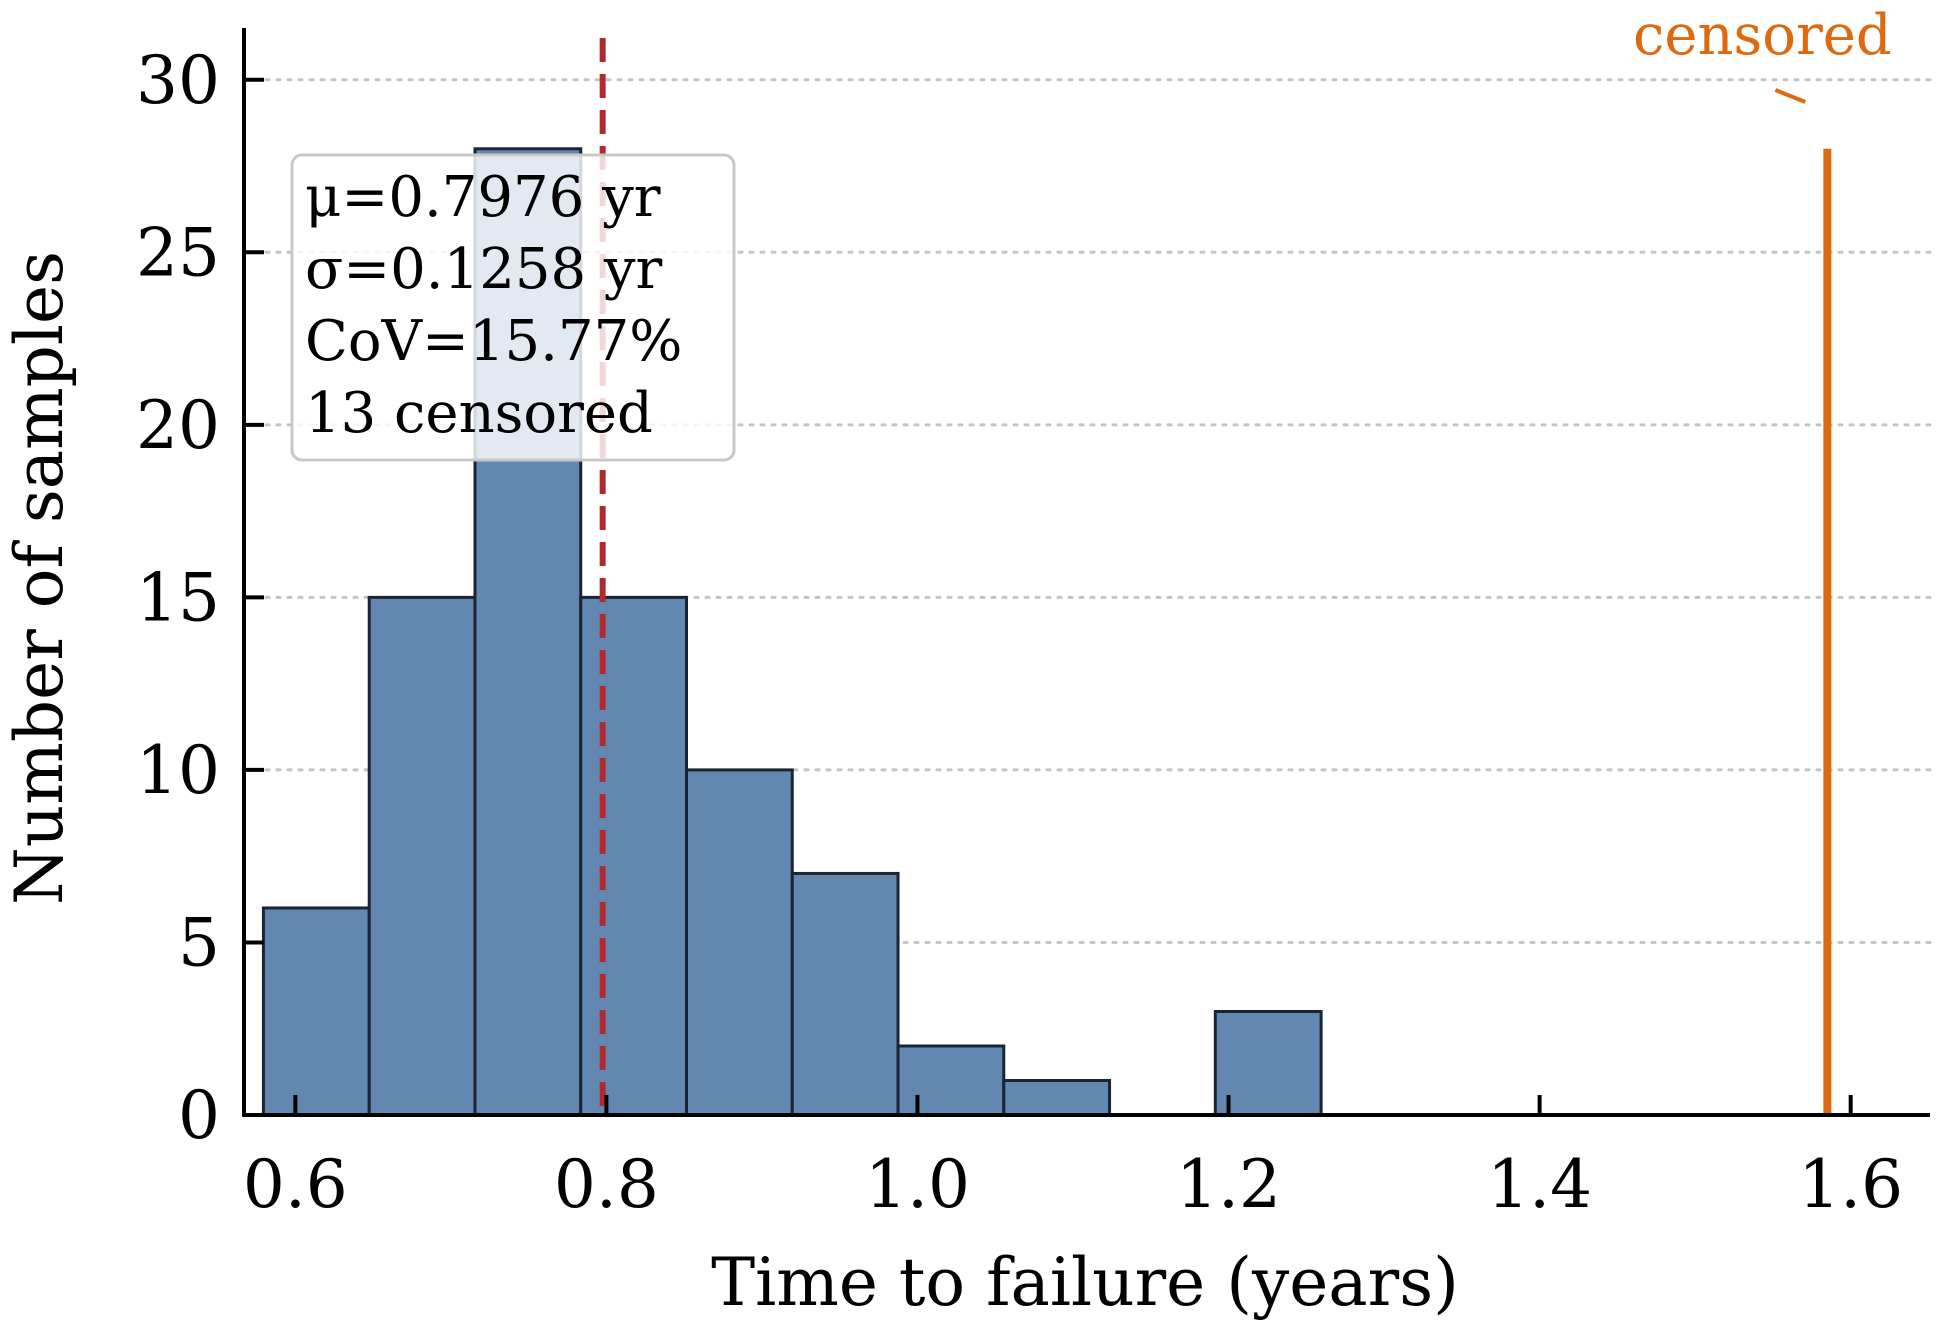 This screenshot has width=1936, height=1335. What do you see at coordinates (178, 425) in the screenshot?
I see `y-tick-label: 20` at bounding box center [178, 425].